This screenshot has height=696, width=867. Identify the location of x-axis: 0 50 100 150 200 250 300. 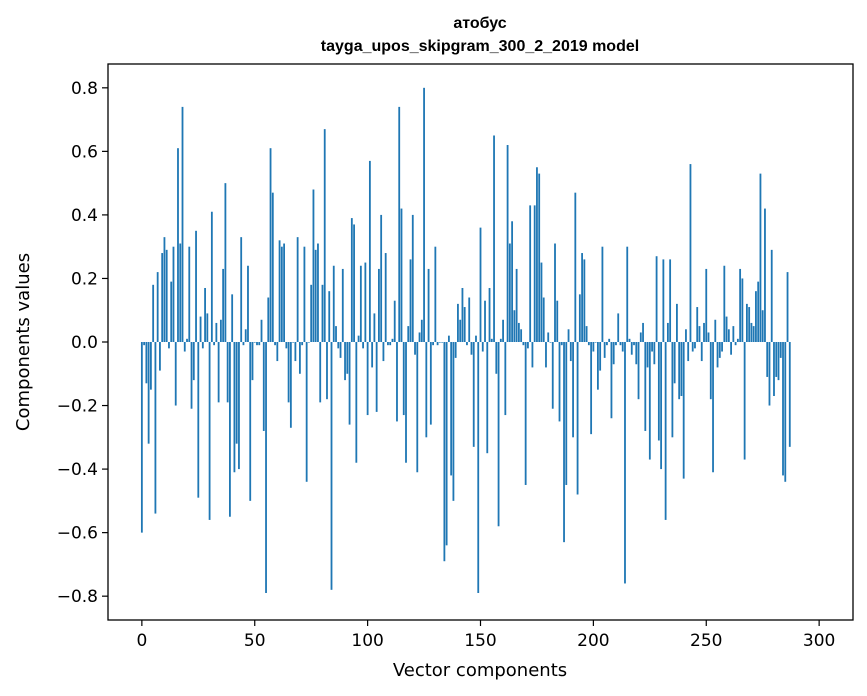
(485, 635).